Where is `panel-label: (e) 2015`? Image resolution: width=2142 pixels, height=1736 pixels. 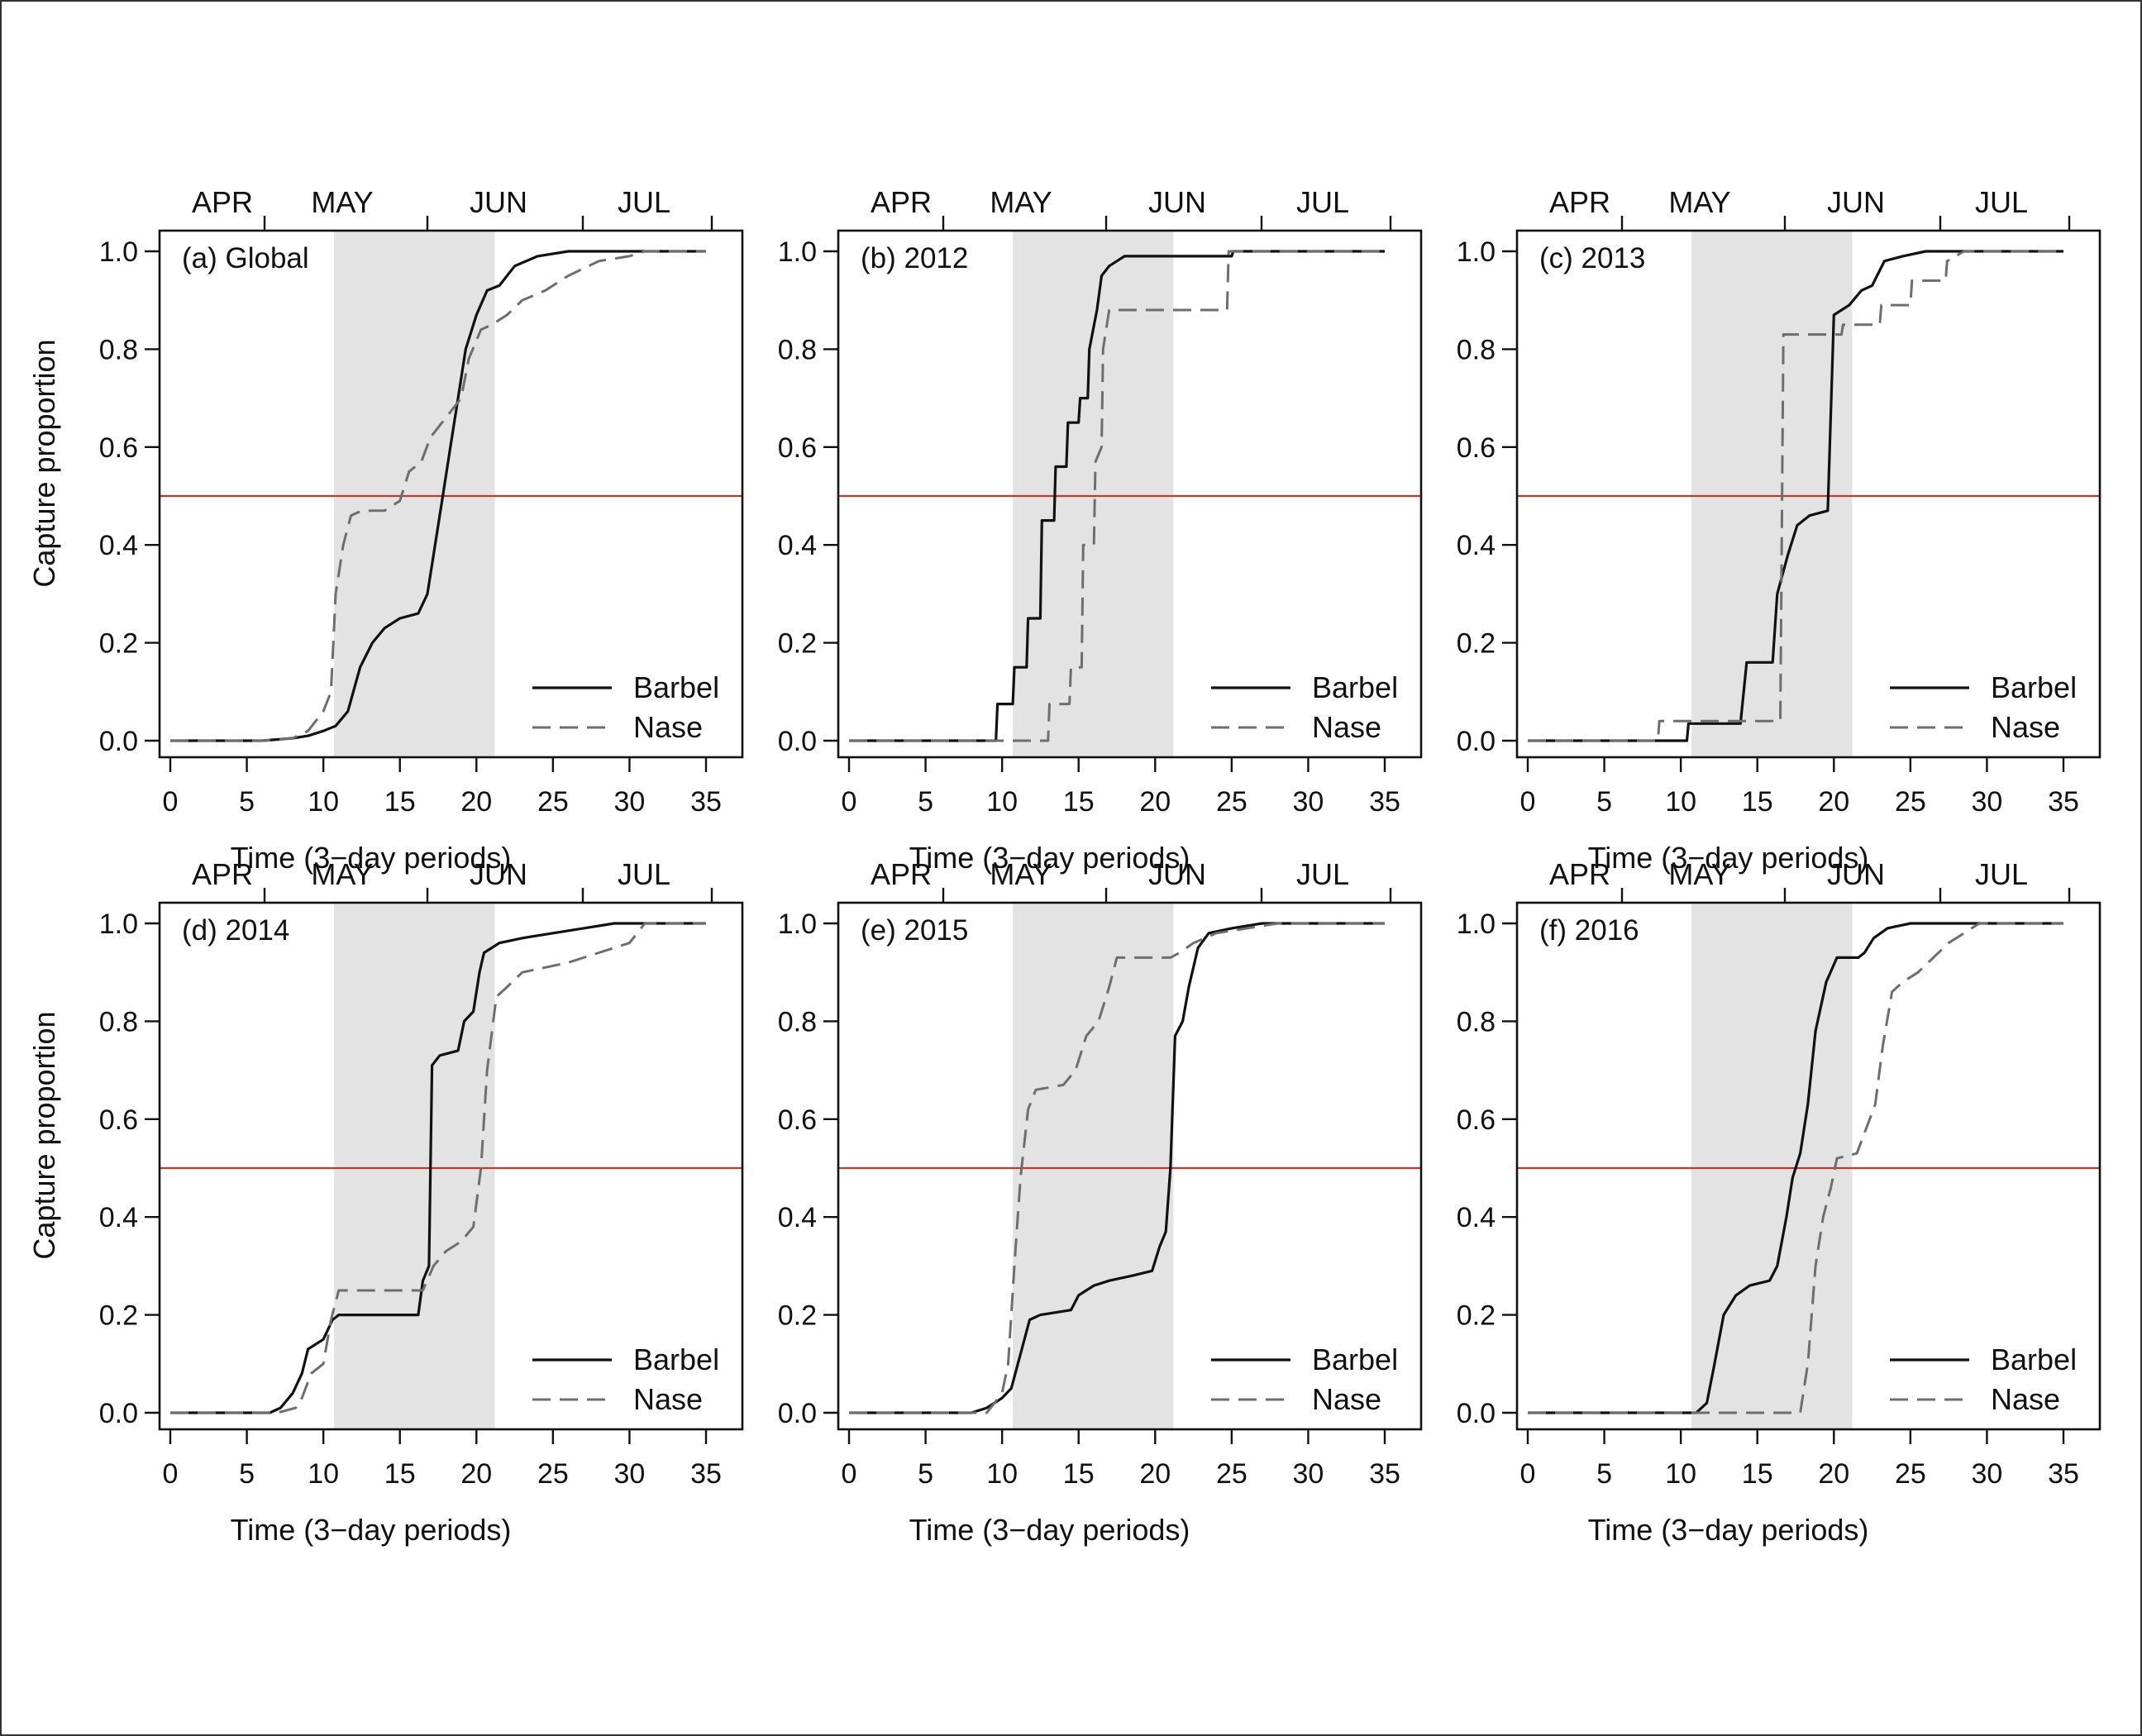
panel-label: (e) 2015 is located at coordinates (915, 931).